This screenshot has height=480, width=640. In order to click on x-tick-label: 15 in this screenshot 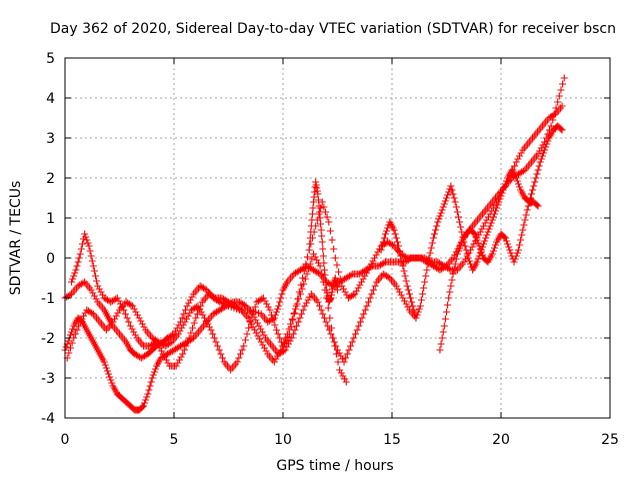, I will do `click(392, 440)`.